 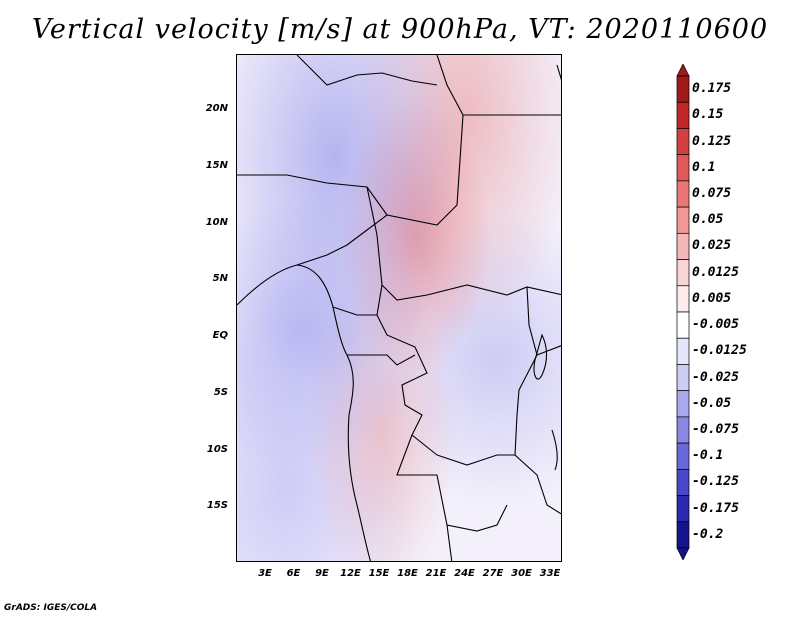 I want to click on colorbar-label: 0.15, so click(x=708, y=115).